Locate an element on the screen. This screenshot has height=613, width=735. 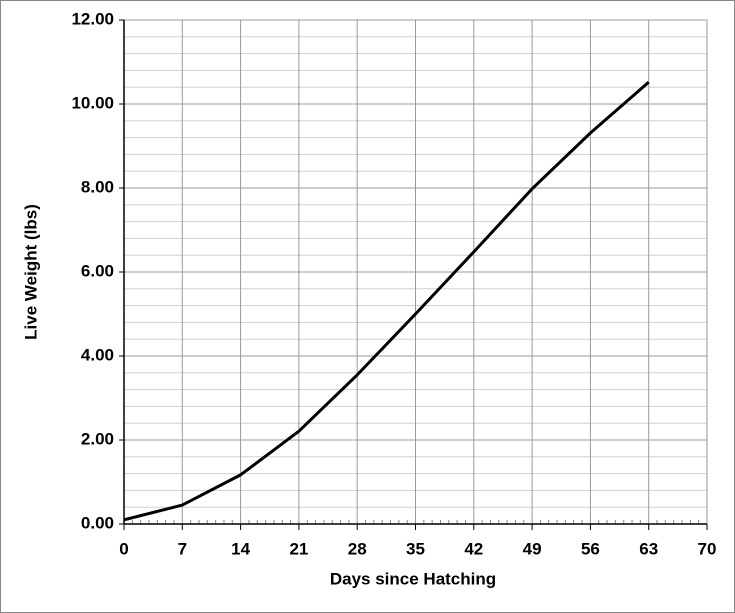
y-tick-label: 8.00 is located at coordinates (97, 186).